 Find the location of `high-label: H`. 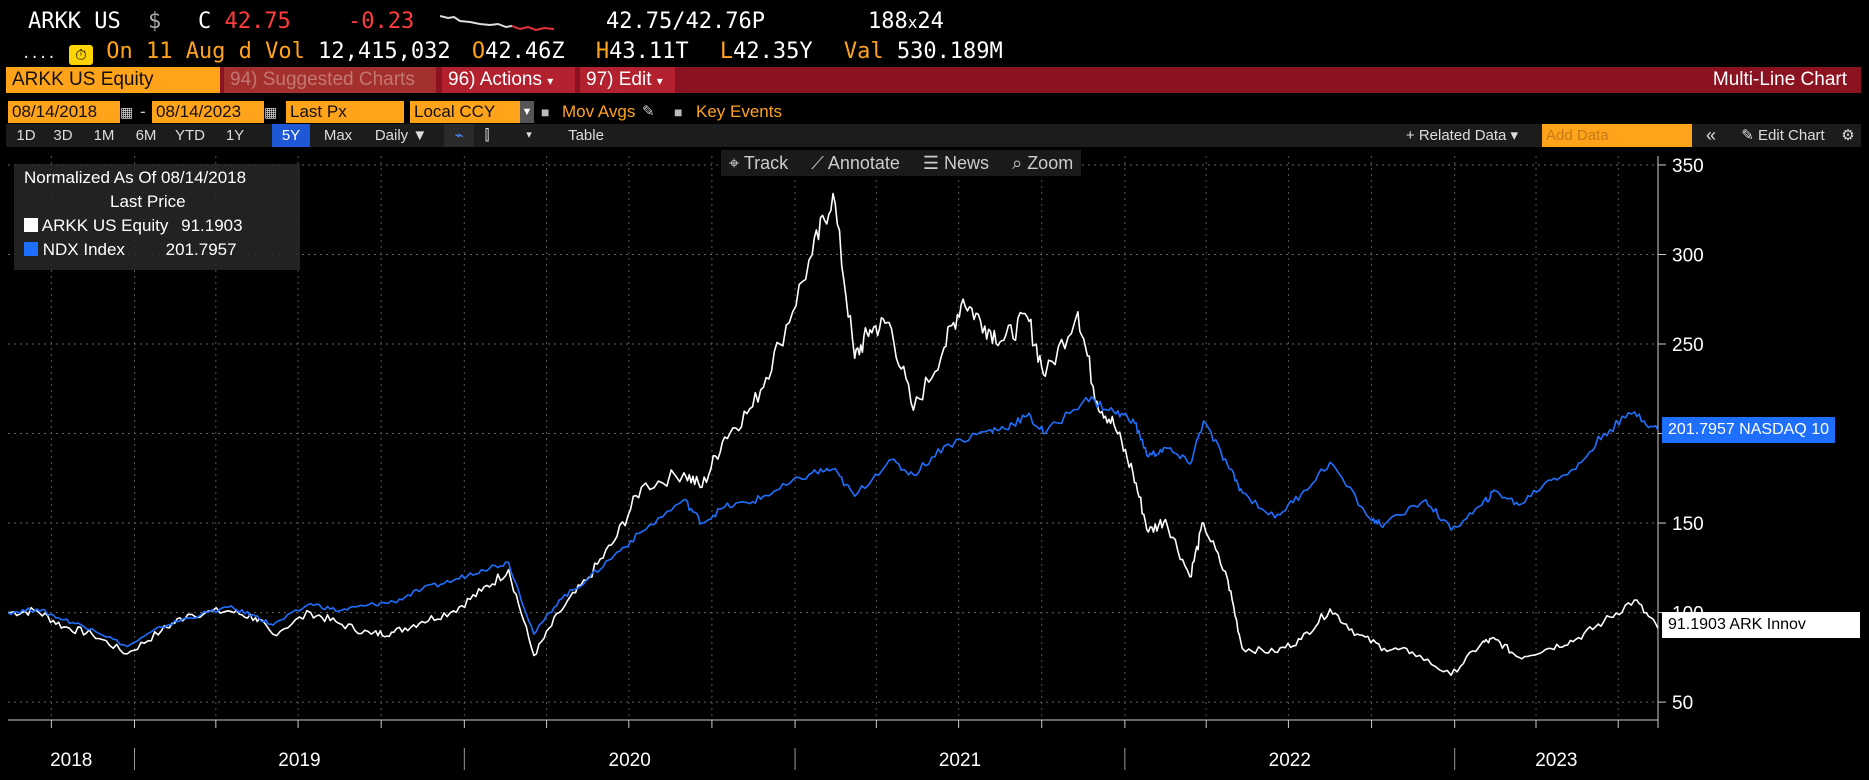

high-label: H is located at coordinates (602, 51).